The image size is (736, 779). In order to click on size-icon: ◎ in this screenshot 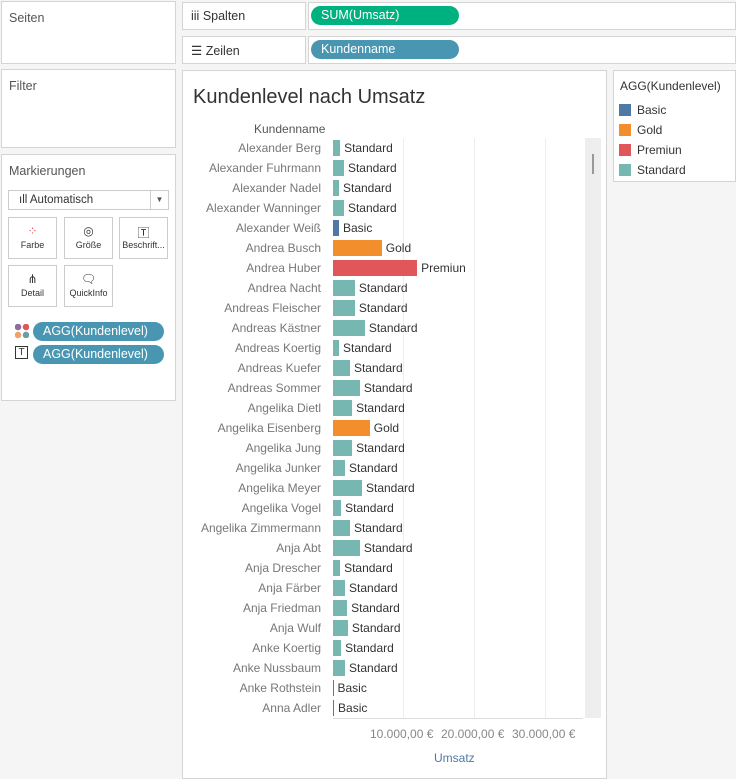, I will do `click(88, 231)`.